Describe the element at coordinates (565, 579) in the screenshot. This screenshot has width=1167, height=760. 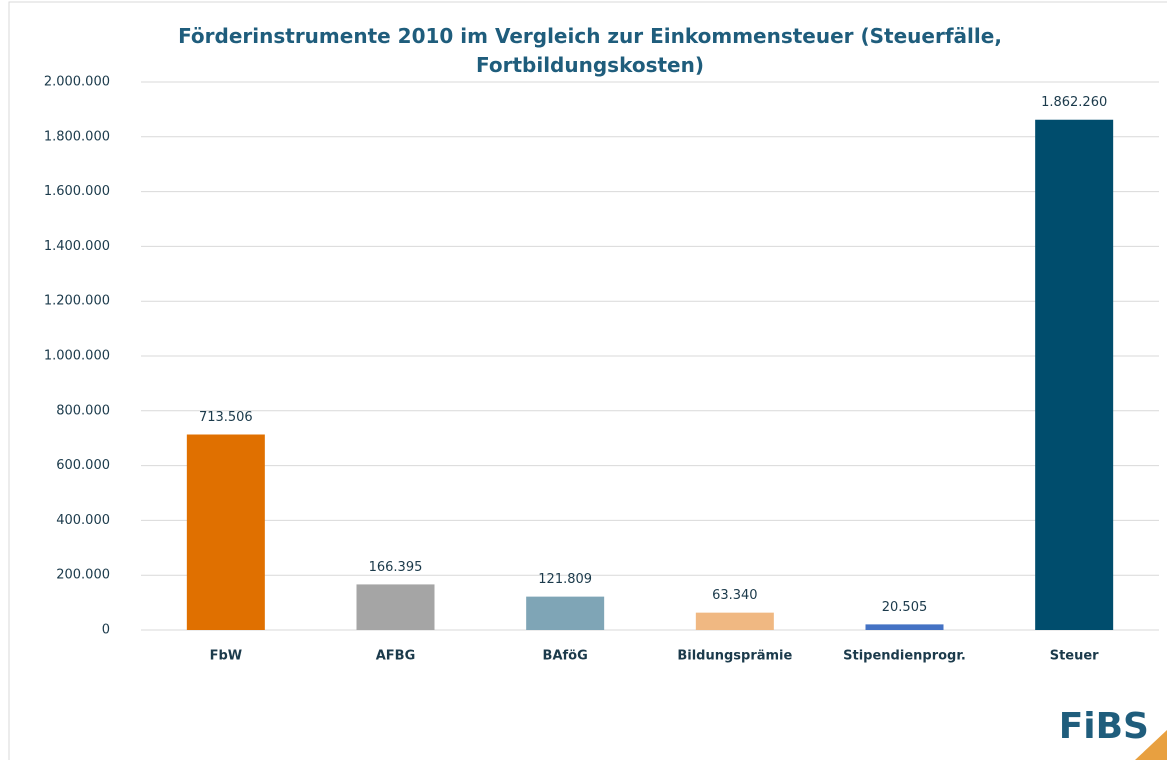
I see `value-label: 121.809` at that location.